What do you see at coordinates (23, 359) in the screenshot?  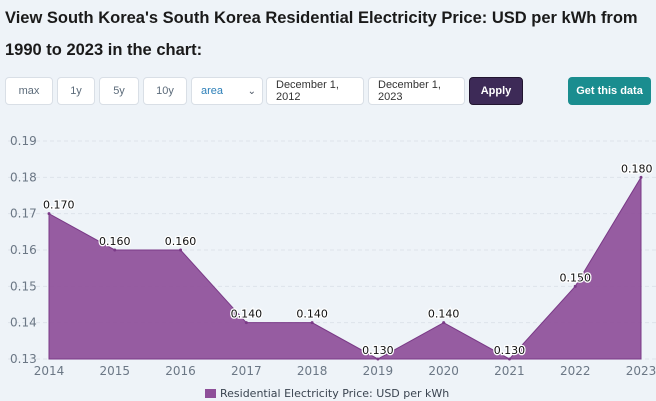 I see `y-tick-label: 0.13` at bounding box center [23, 359].